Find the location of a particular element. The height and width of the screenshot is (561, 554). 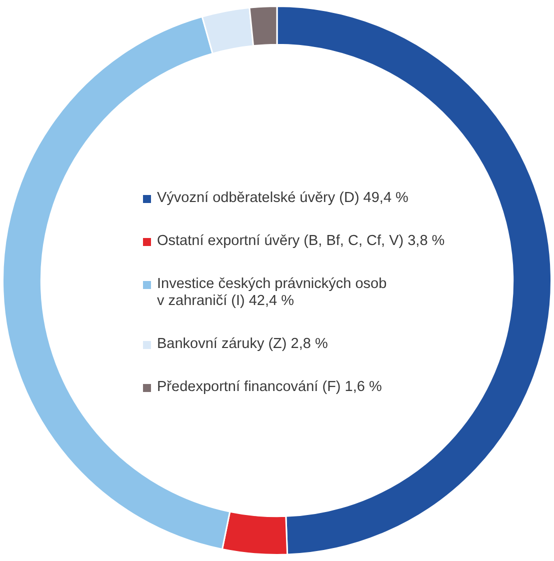

legend-label: Investice českých právnických osob v zahraničí (I) 42,4 % is located at coordinates (272, 293).